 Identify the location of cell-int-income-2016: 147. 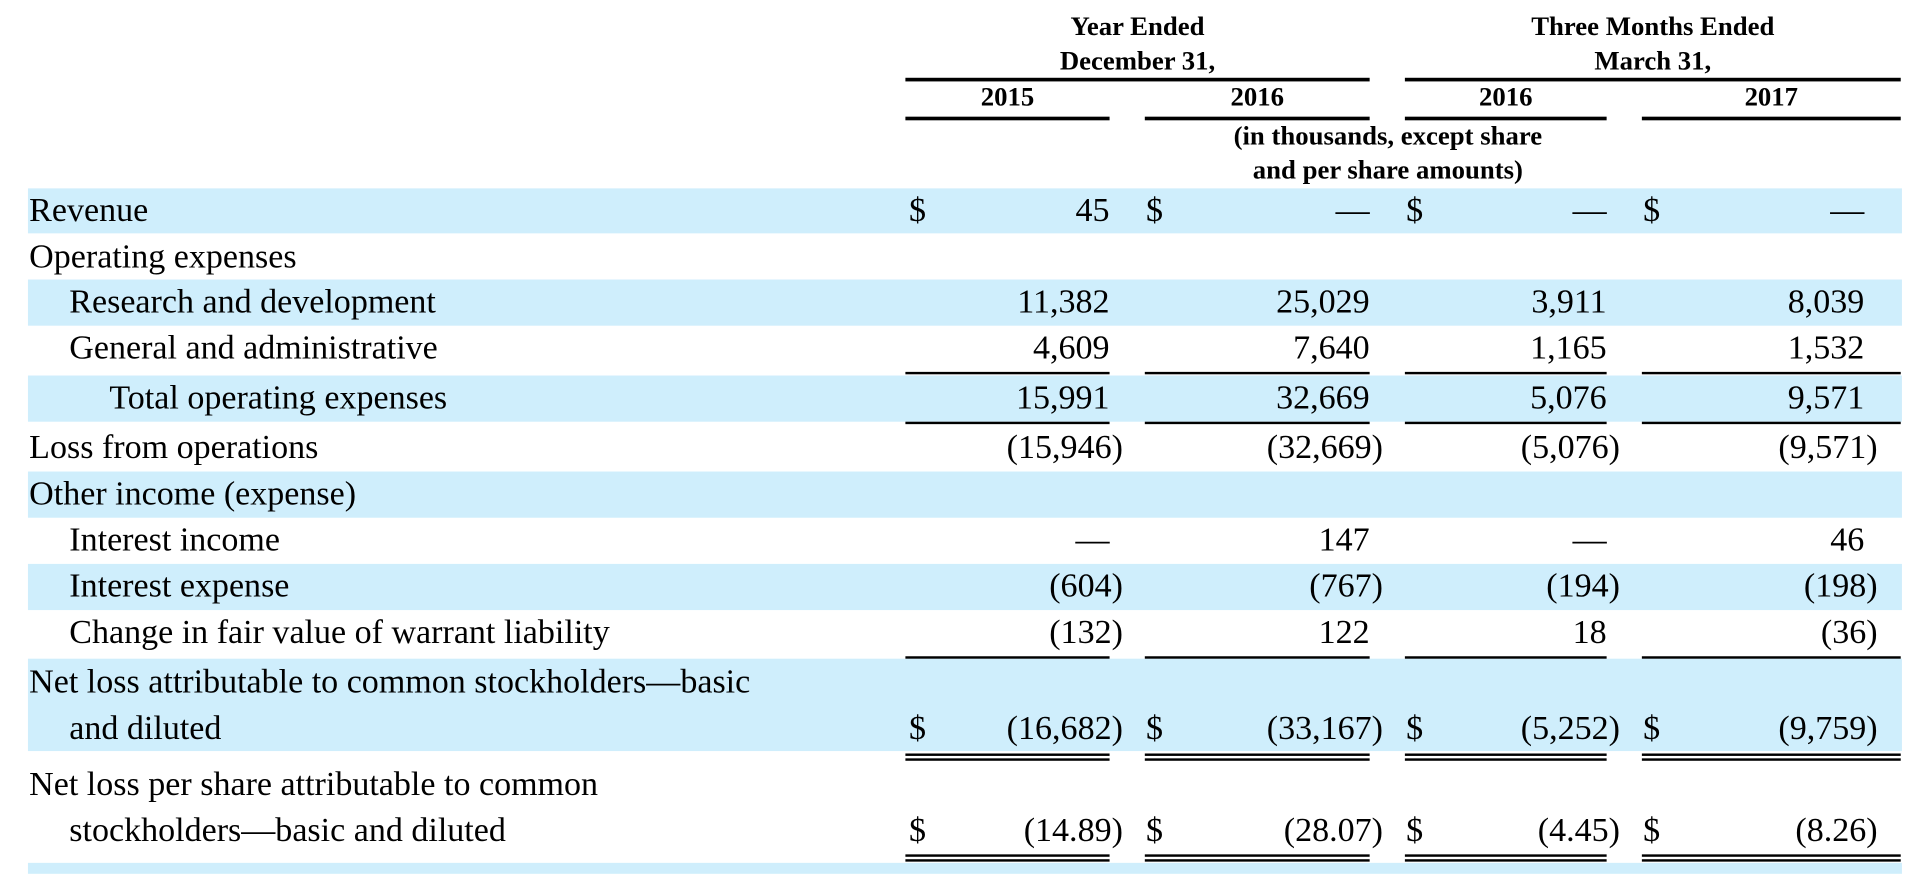
(1344, 540).